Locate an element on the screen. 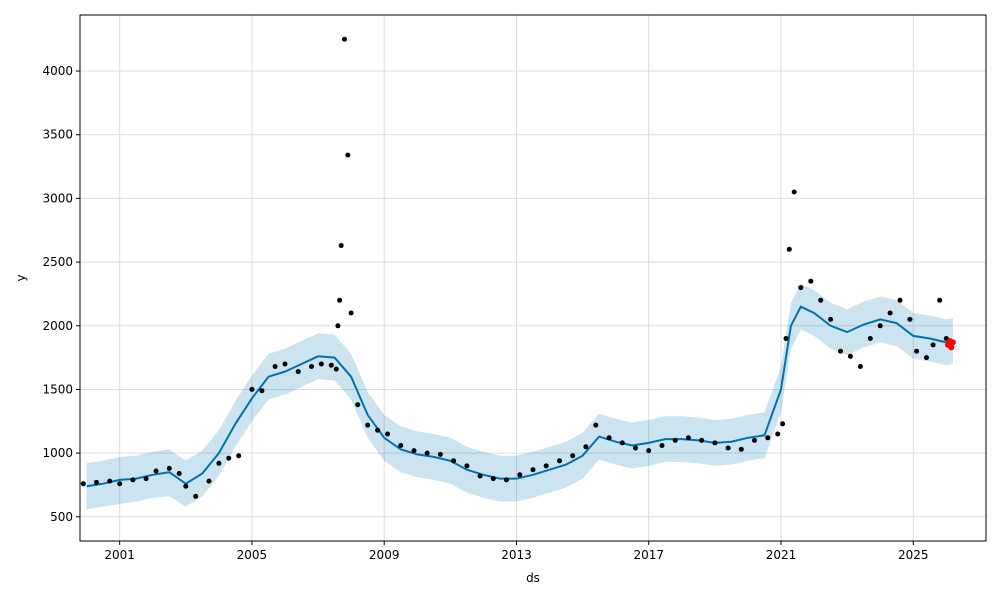  y-tick-label: 3000 is located at coordinates (57, 198).